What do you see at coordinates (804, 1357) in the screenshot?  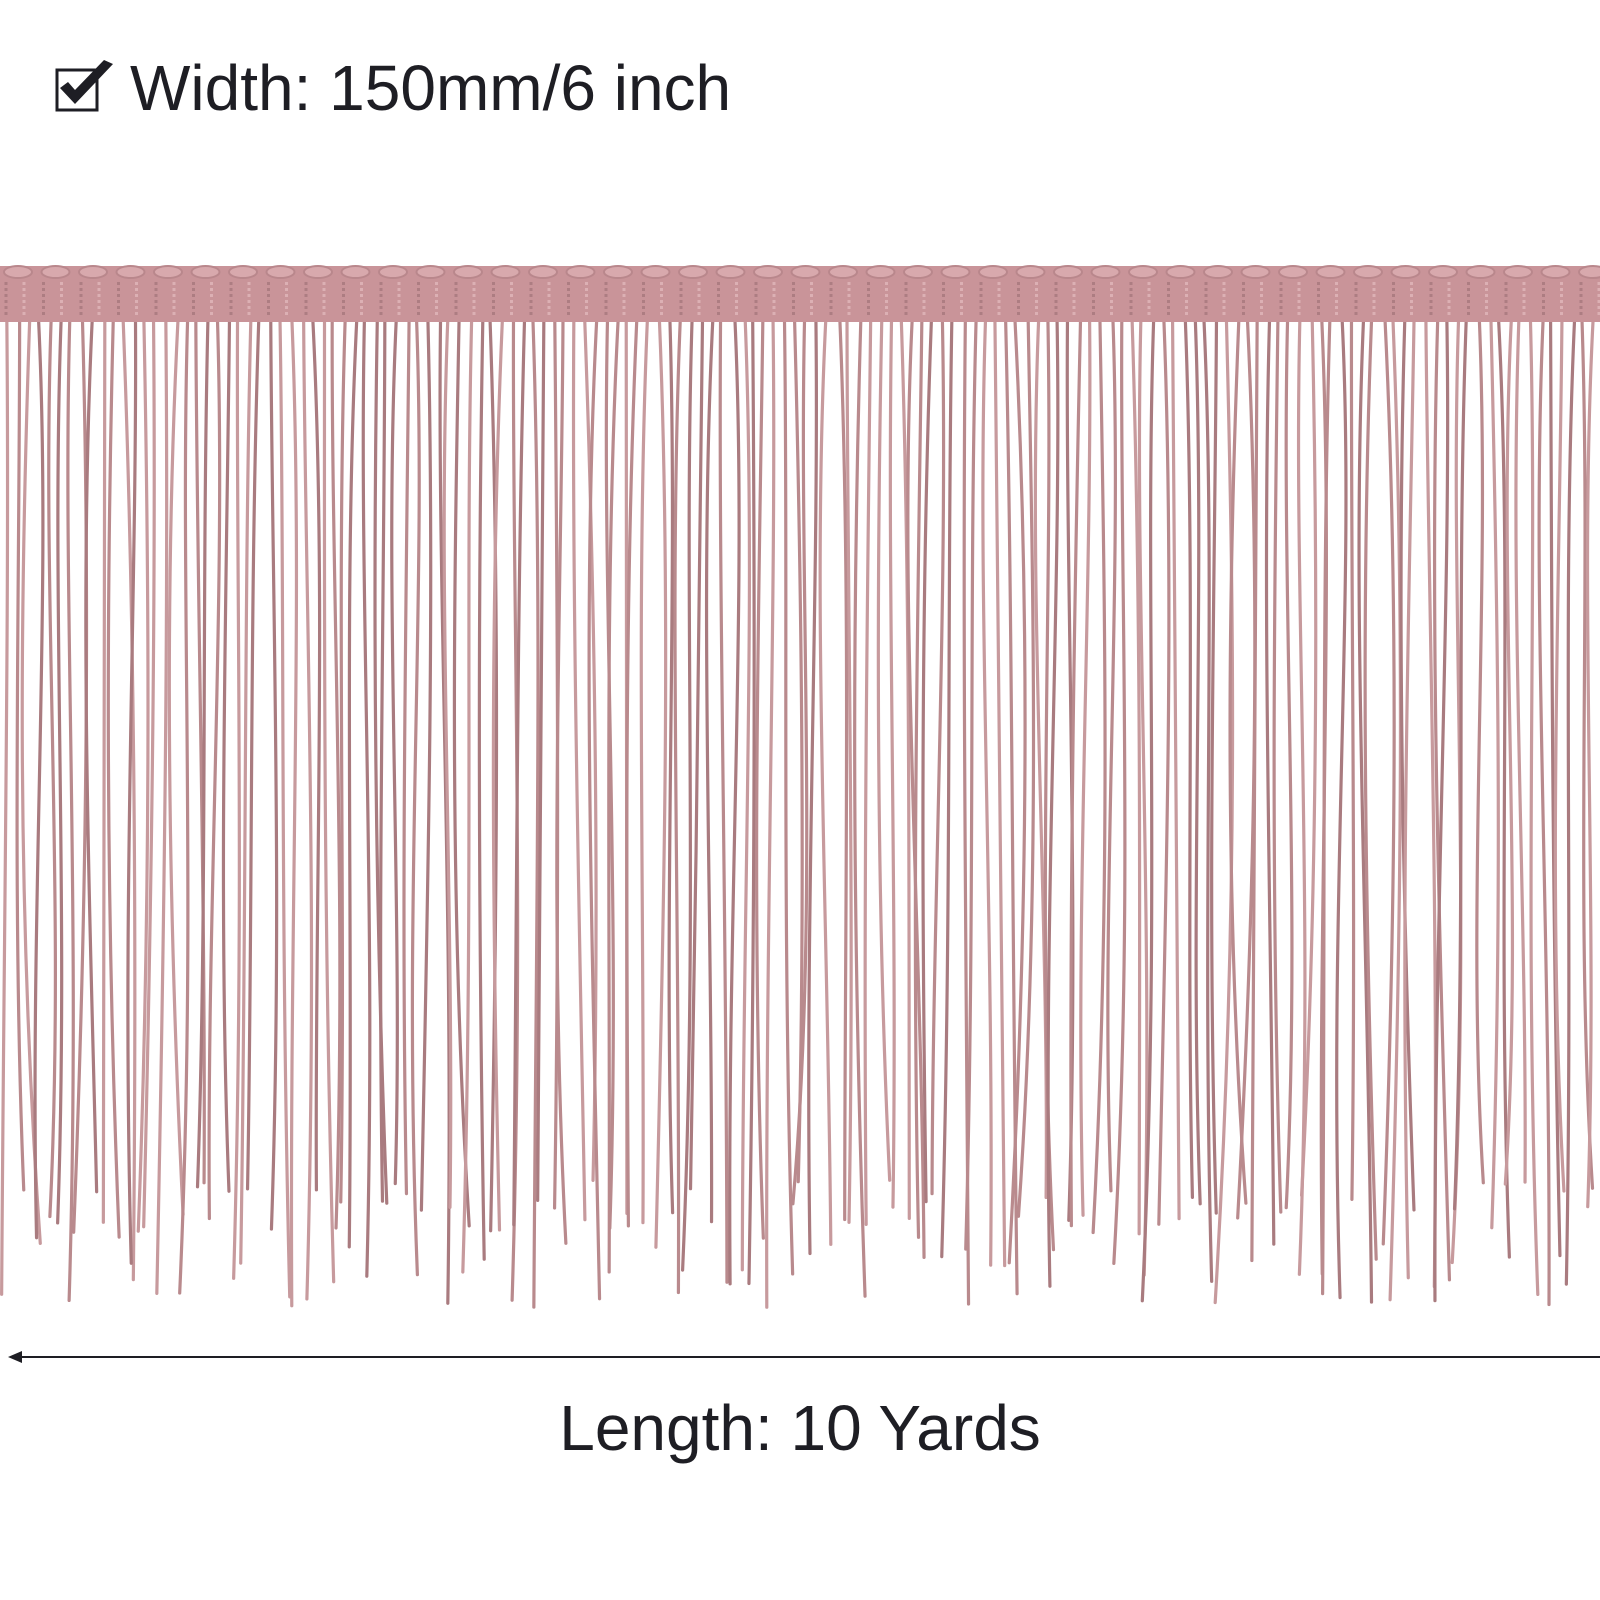 I see `length-arrow` at bounding box center [804, 1357].